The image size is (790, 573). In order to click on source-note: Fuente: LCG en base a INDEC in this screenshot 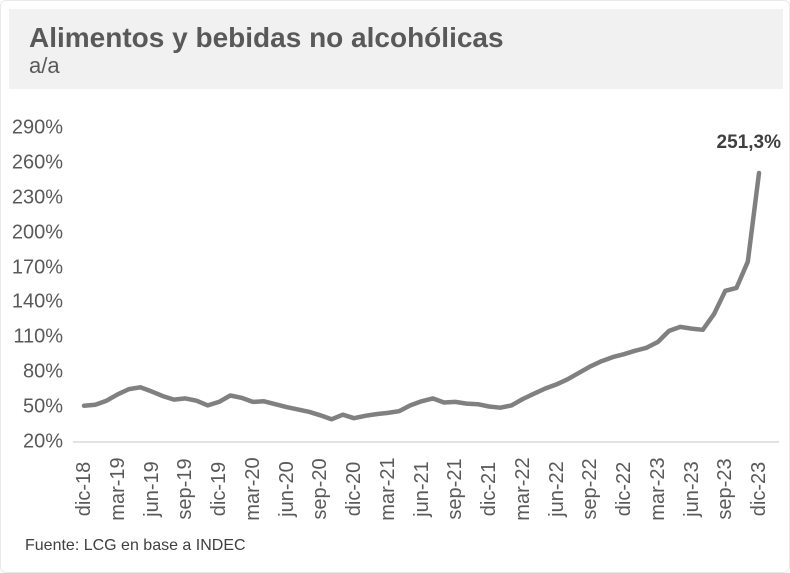, I will do `click(135, 545)`.